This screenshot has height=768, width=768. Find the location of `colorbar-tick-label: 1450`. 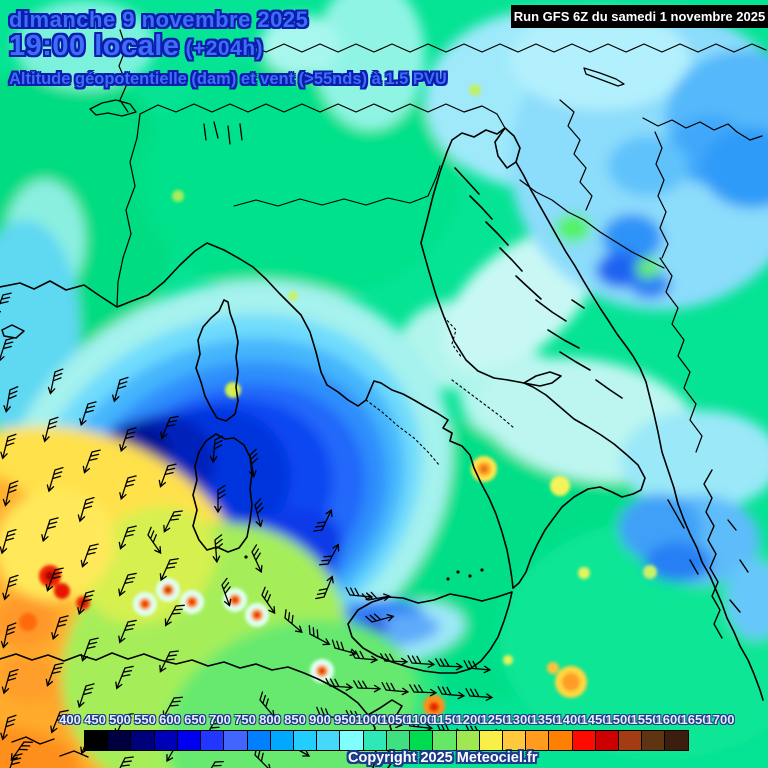

colorbar-tick-label: 1450 is located at coordinates (595, 719).